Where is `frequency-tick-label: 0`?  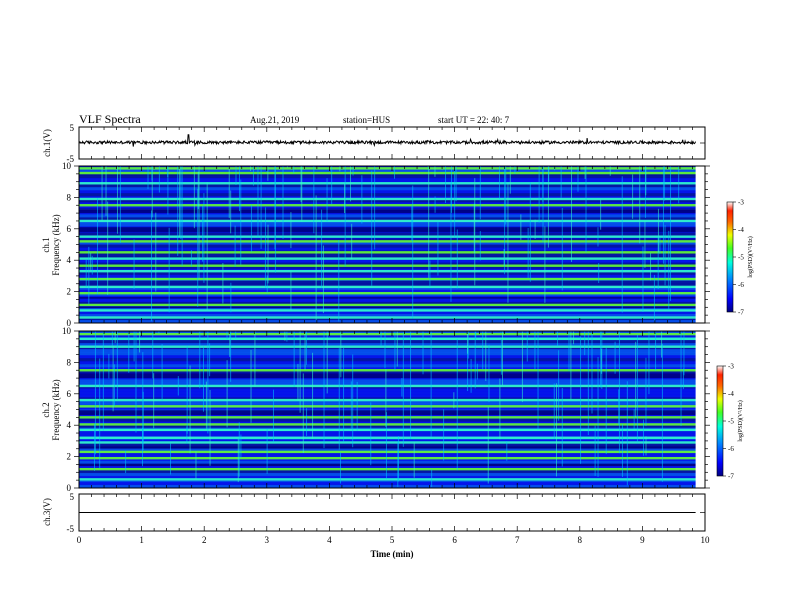 frequency-tick-label: 0 is located at coordinates (69, 488).